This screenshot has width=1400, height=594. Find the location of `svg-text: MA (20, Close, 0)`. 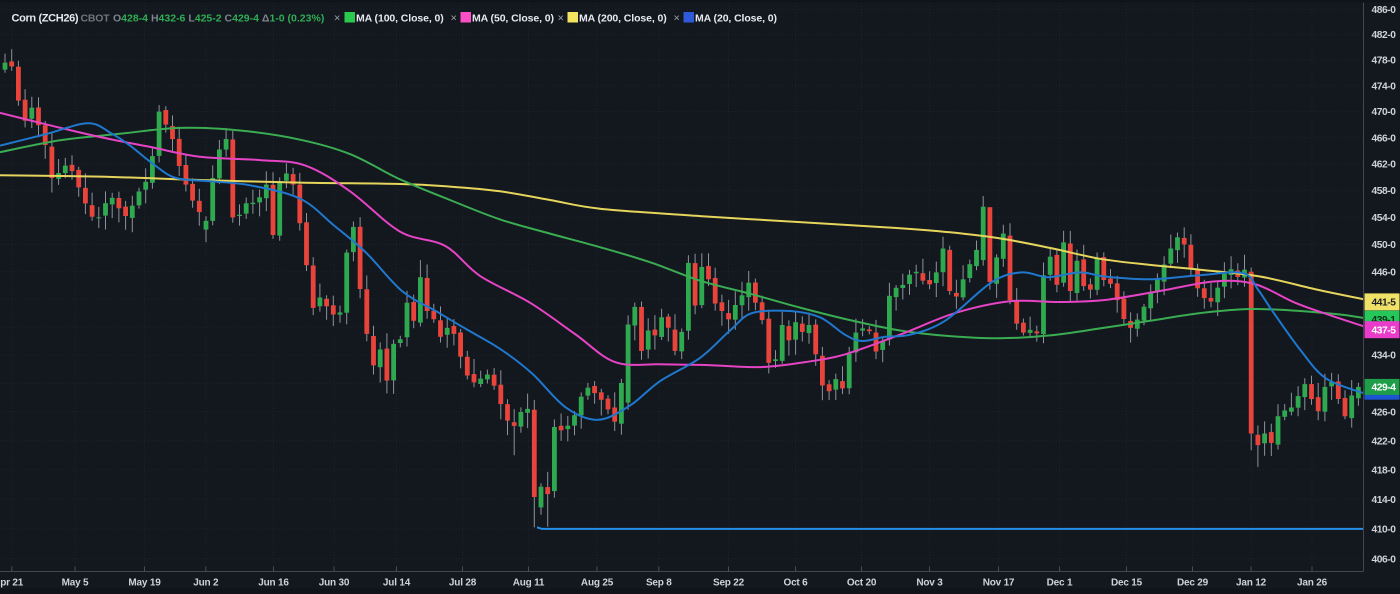

svg-text: MA (20, Close, 0) is located at coordinates (736, 19).